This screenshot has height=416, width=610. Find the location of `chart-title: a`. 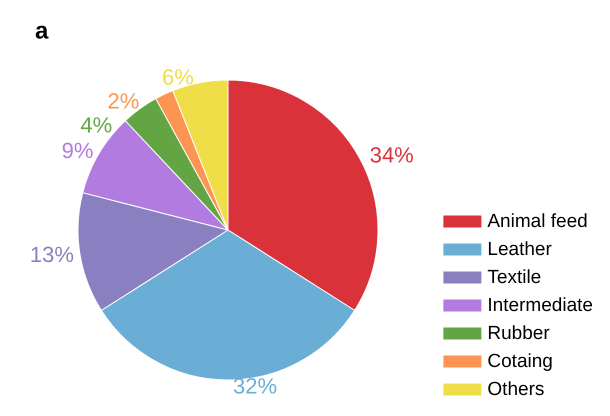

chart-title: a is located at coordinates (42, 31).